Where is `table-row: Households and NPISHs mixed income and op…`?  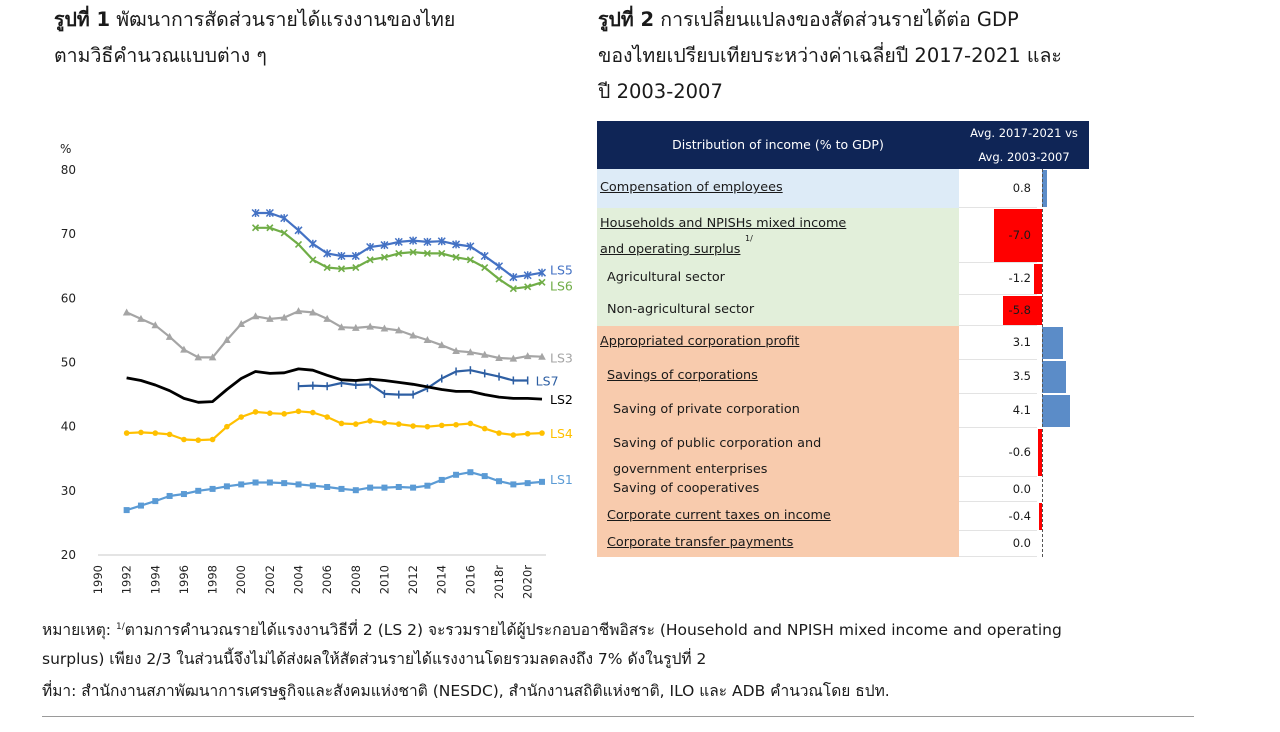
table-row: Households and NPISHs mixed income and op… is located at coordinates (843, 235).